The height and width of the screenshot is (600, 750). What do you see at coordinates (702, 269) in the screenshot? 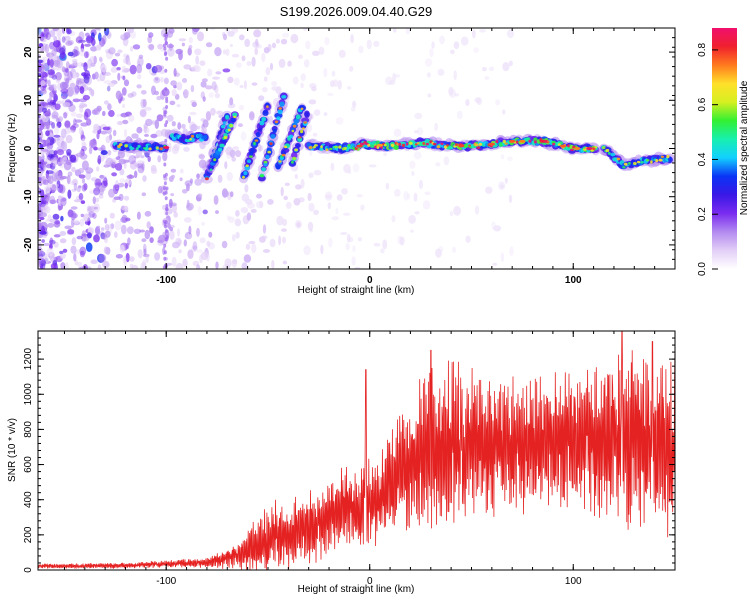
I see `colorbar-tick-label: 0.0` at bounding box center [702, 269].